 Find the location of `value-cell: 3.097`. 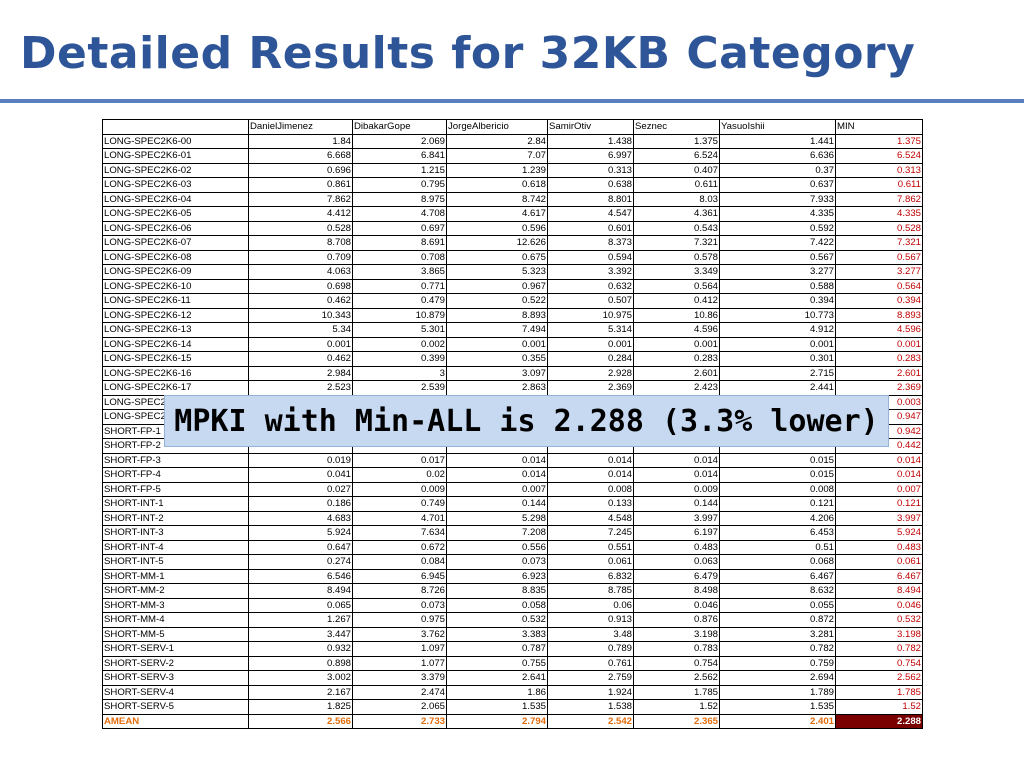

value-cell: 3.097 is located at coordinates (497, 373).